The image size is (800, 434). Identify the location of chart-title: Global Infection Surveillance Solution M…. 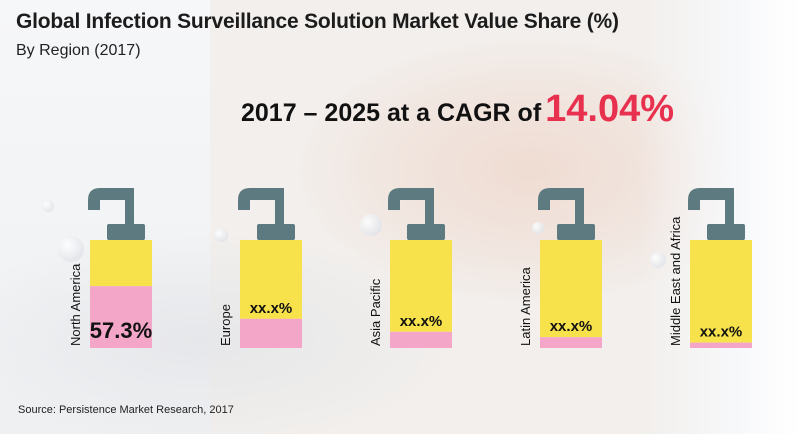
(317, 21).